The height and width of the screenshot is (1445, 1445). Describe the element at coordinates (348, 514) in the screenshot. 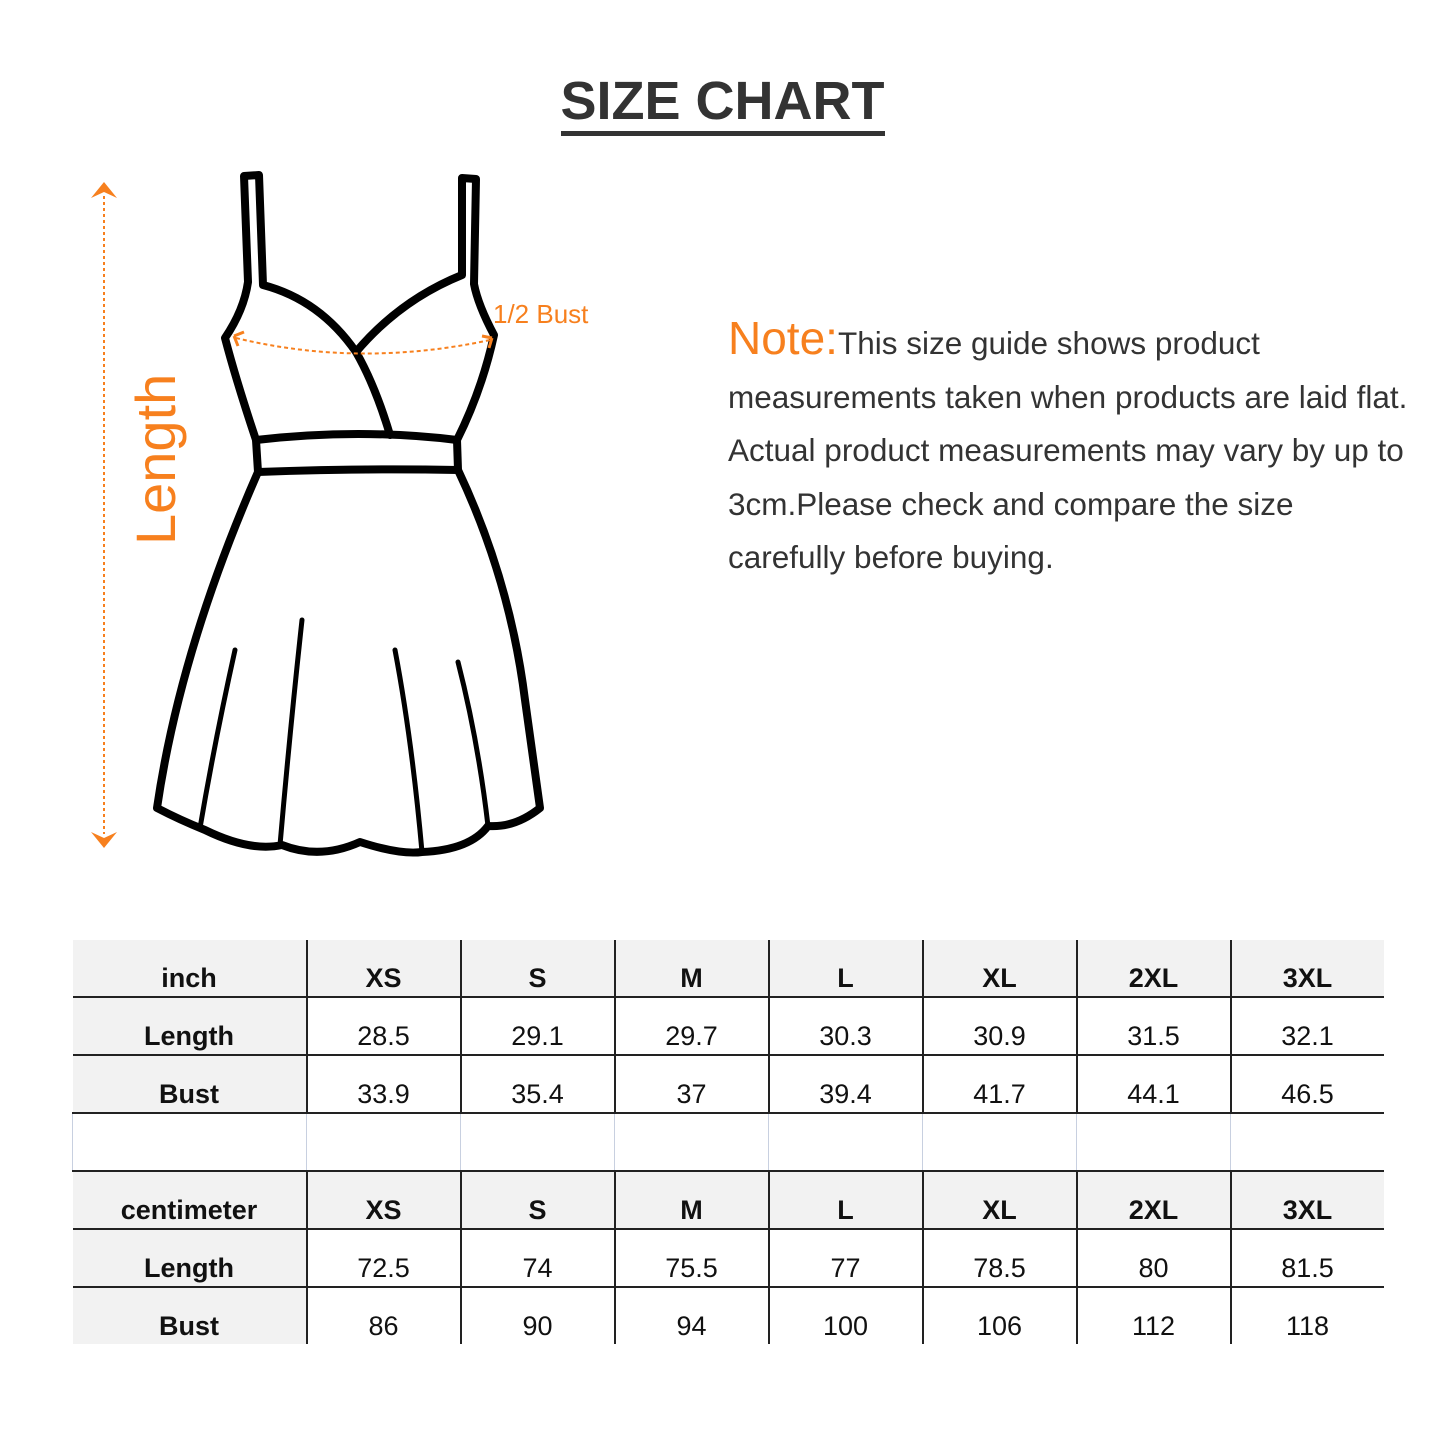

I see `dress-outline-icon` at that location.